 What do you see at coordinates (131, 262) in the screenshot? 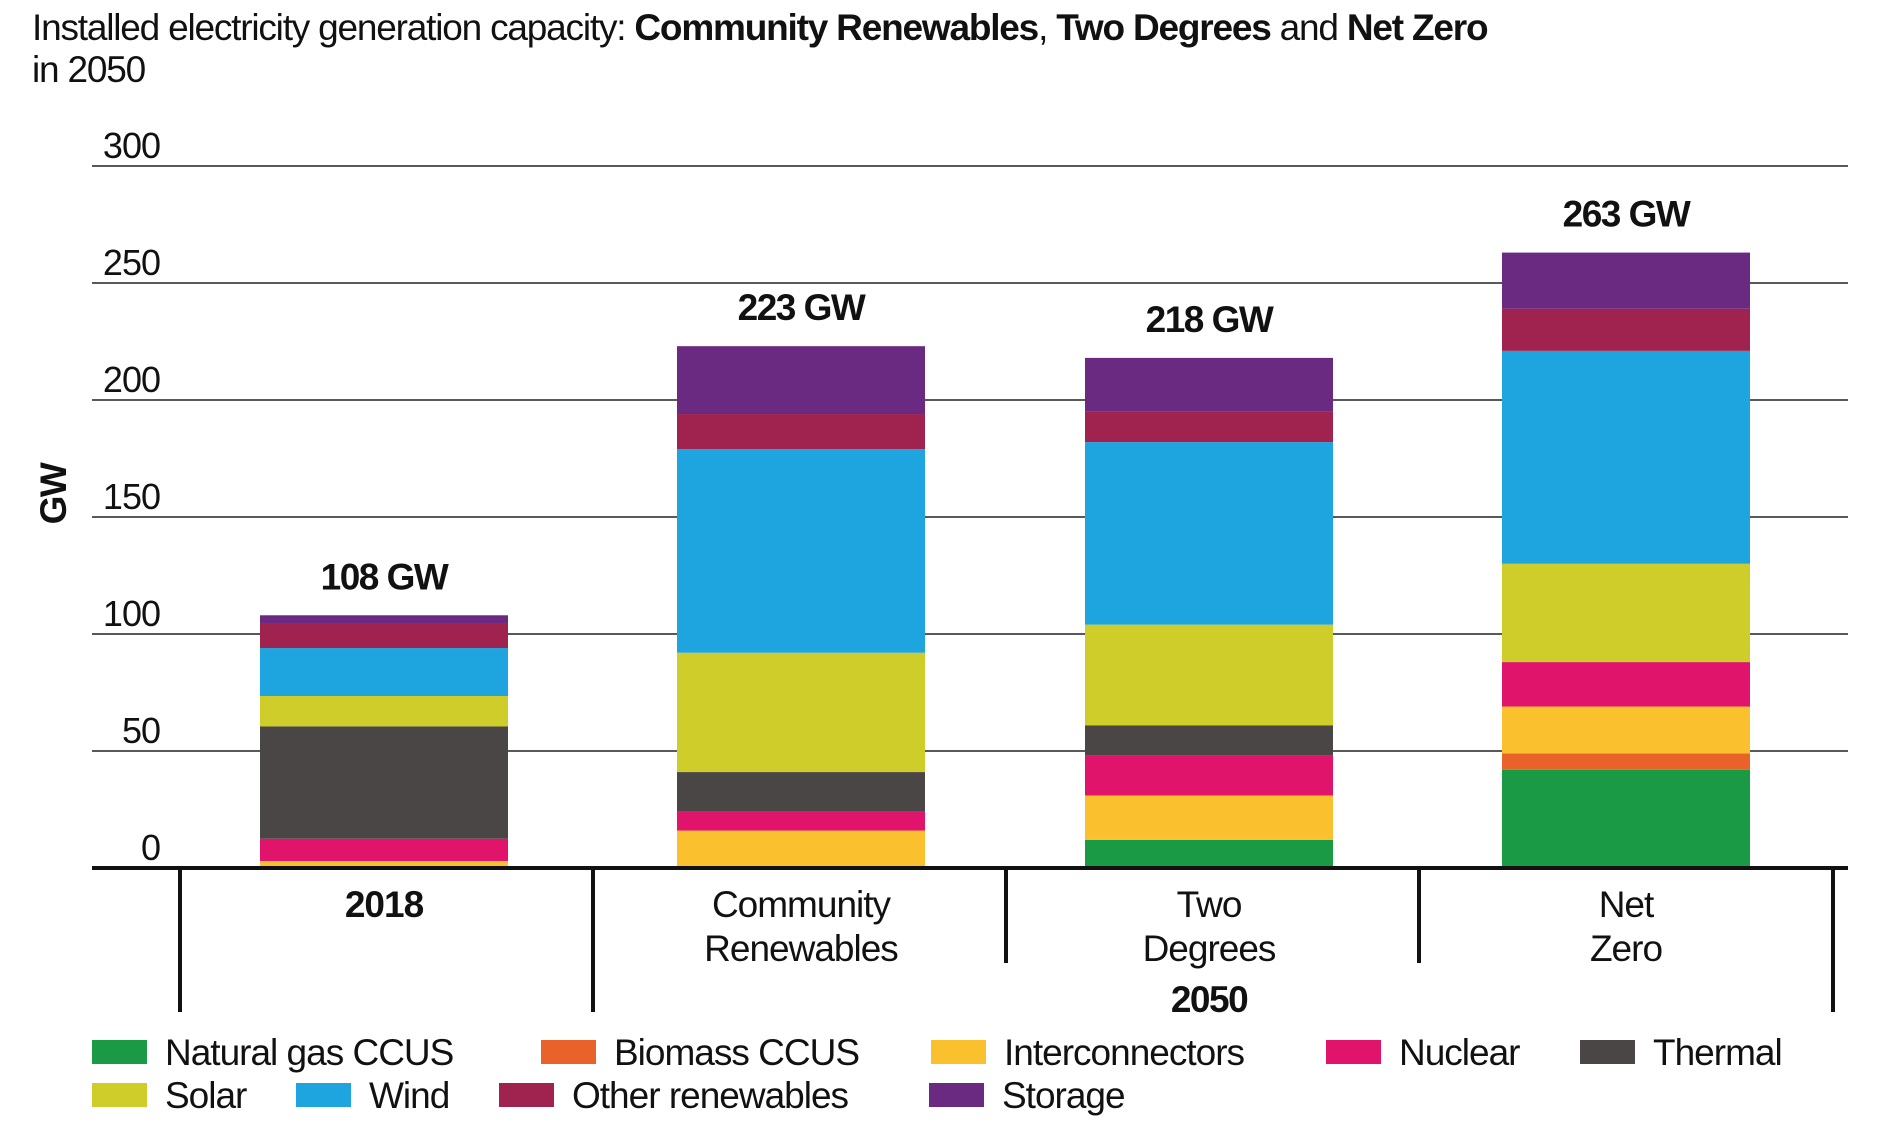
I see `y-tick-label: 250` at bounding box center [131, 262].